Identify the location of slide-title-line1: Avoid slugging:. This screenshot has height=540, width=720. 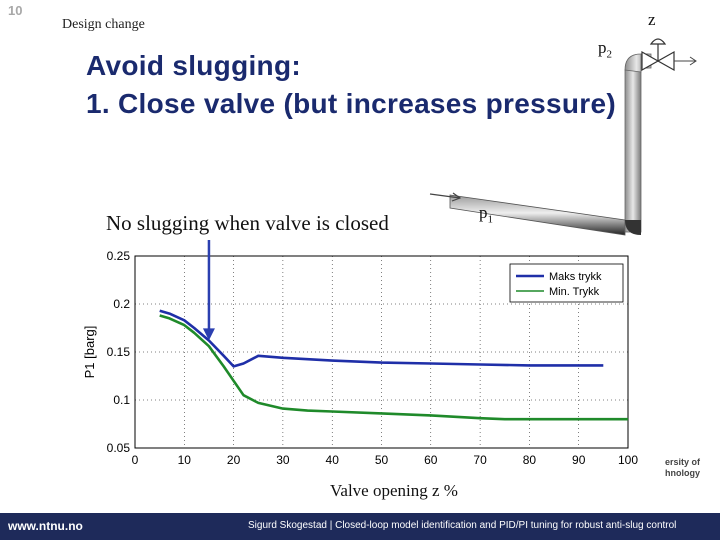
(193, 65).